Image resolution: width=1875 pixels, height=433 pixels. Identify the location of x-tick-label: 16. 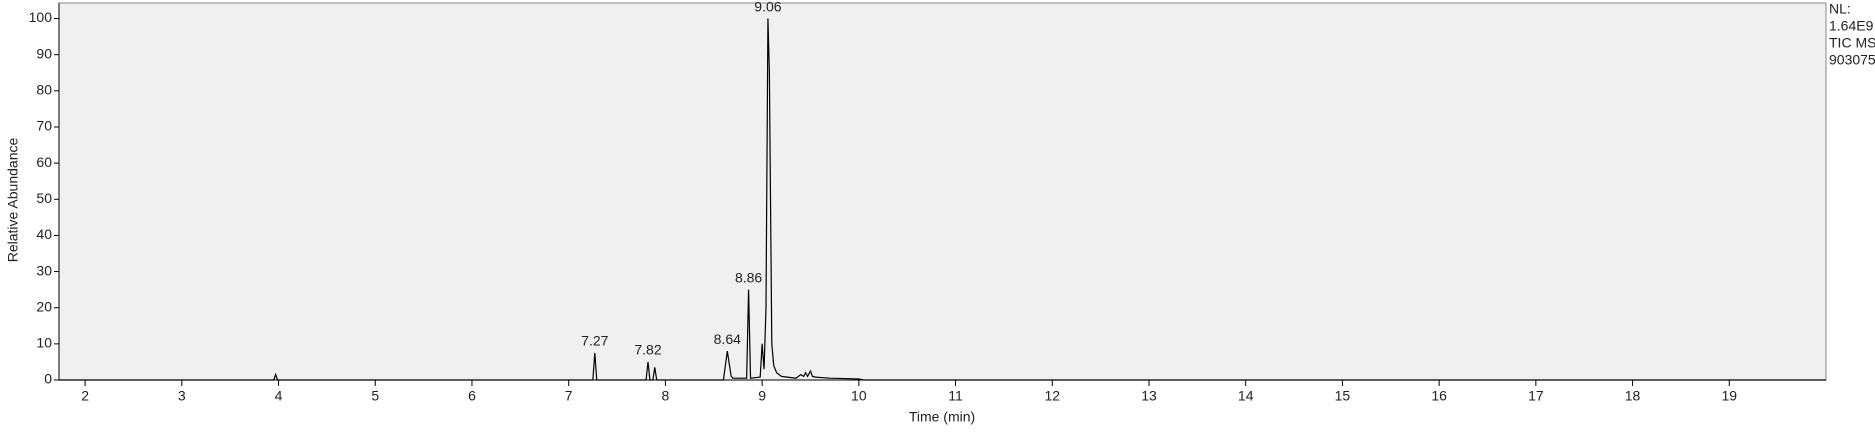
(1439, 396).